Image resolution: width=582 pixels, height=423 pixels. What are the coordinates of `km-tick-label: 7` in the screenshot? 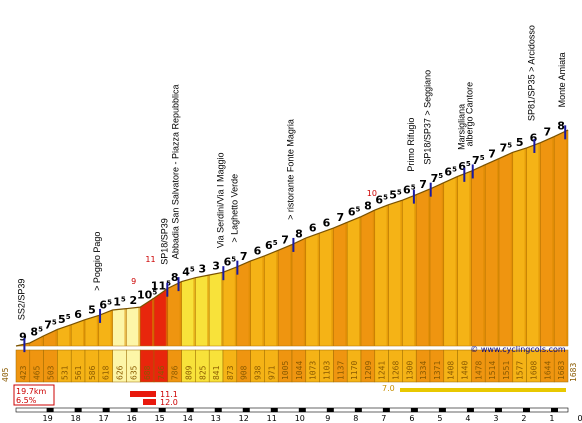 It's located at (383, 418).